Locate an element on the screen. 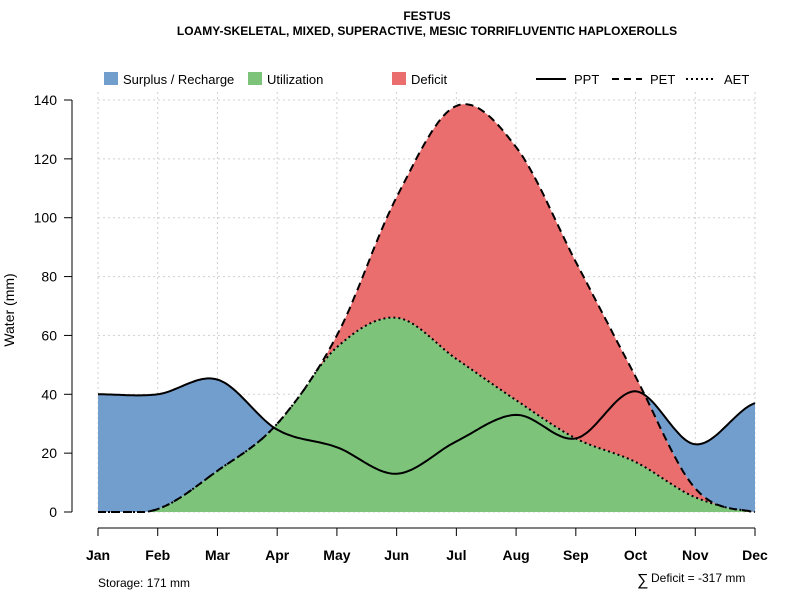  x-tick-label: Jul is located at coordinates (456, 555).